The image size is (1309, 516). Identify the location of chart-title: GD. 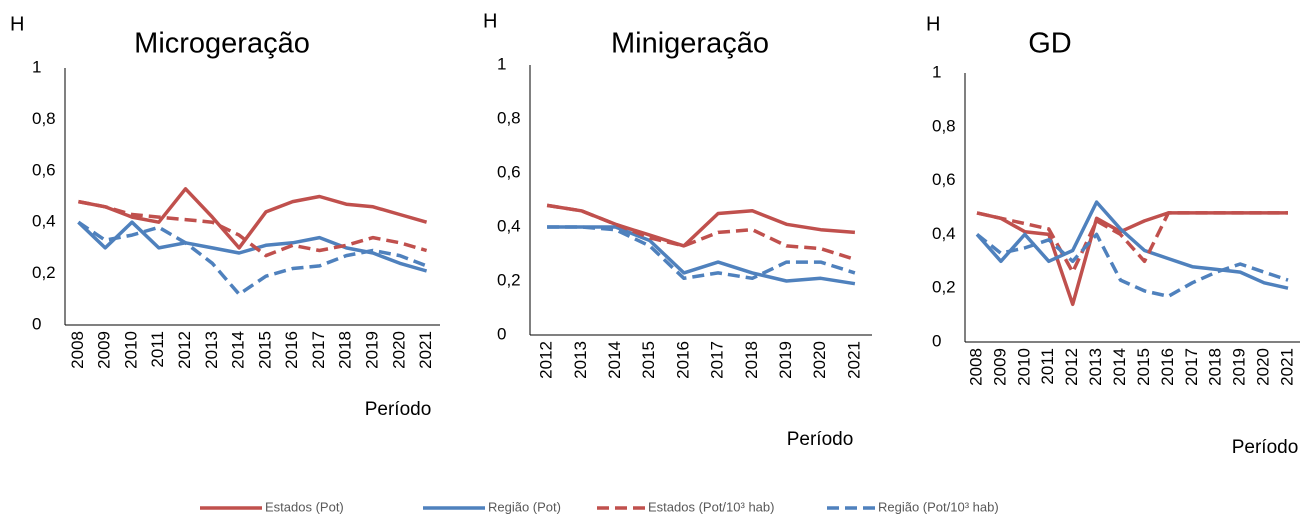
(1050, 44).